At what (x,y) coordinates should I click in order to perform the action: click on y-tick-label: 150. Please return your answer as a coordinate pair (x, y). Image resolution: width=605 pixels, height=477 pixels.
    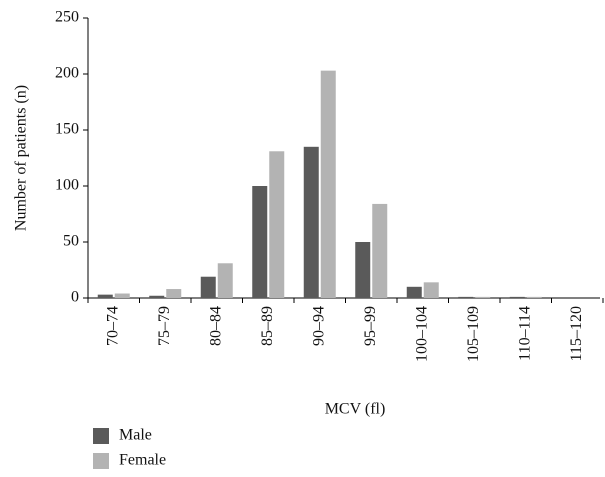
    Looking at the image, I should click on (67, 129).